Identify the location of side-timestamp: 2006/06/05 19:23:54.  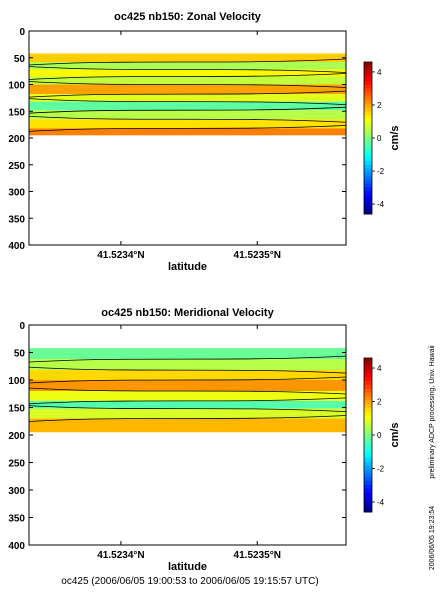
(432, 538).